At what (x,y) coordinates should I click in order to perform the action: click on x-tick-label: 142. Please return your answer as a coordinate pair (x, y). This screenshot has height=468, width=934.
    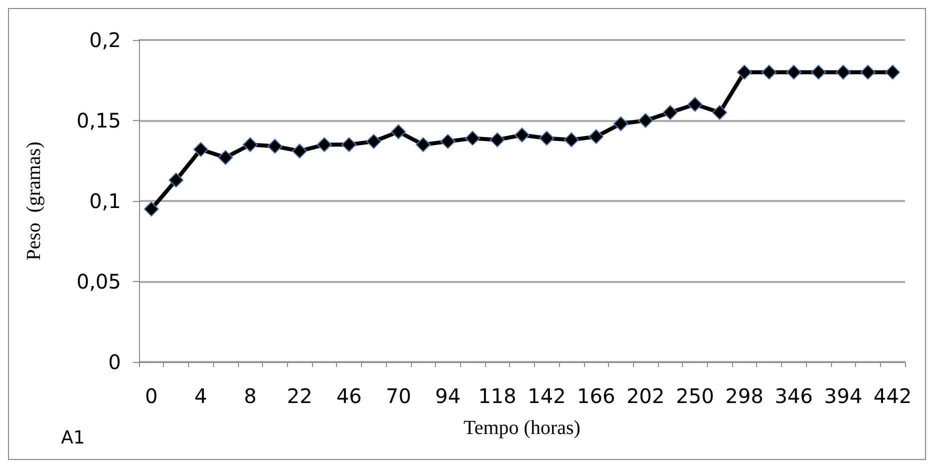
    Looking at the image, I should click on (547, 396).